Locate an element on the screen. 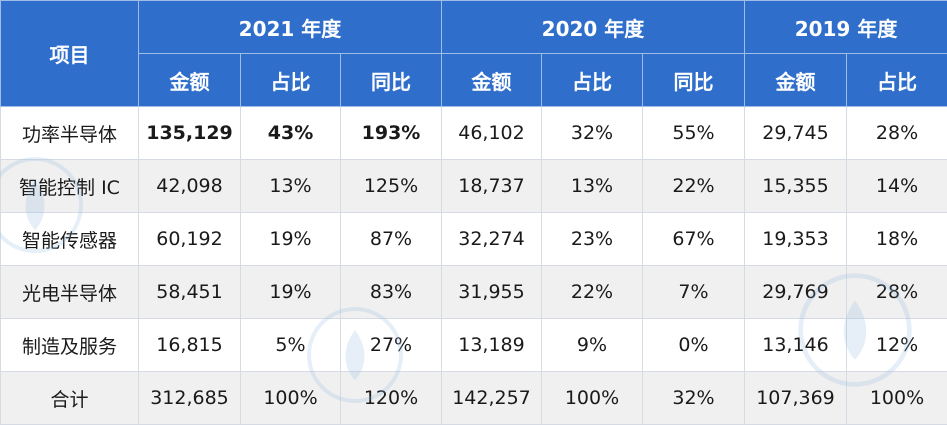 This screenshot has width=947, height=425. header-yoy-2021: 同比 is located at coordinates (391, 80).